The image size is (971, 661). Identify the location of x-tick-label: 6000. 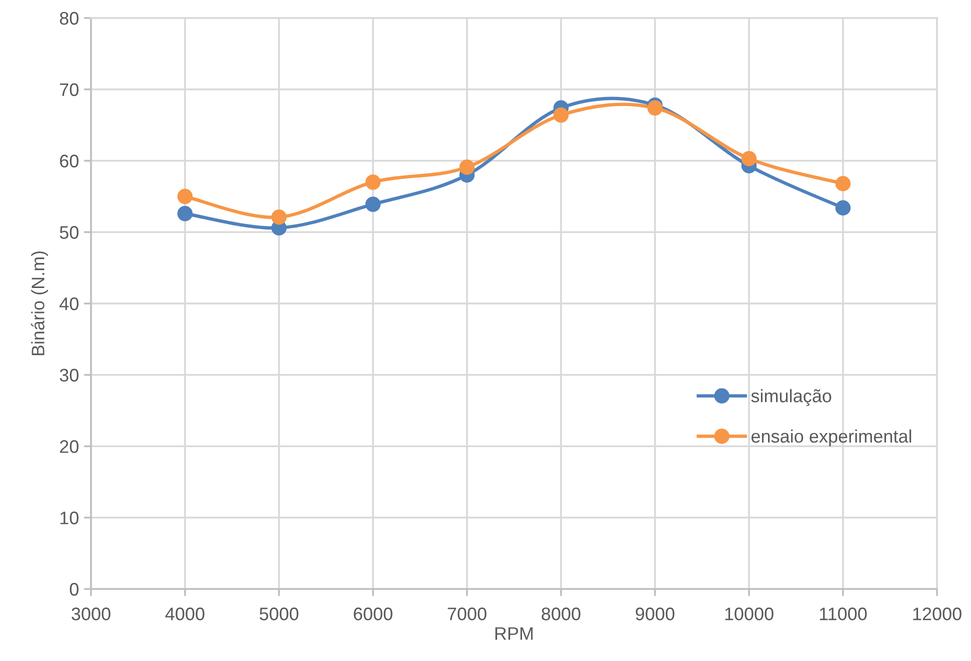
(373, 614).